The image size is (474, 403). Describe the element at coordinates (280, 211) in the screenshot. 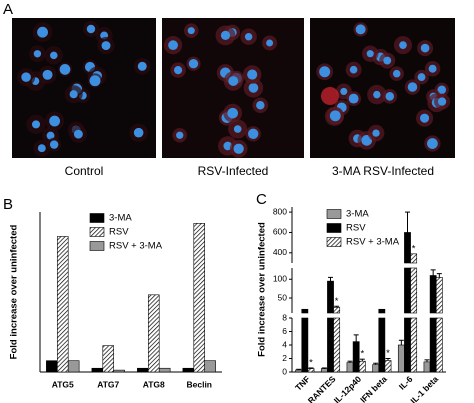

I see `y-tick-label: 800` at that location.